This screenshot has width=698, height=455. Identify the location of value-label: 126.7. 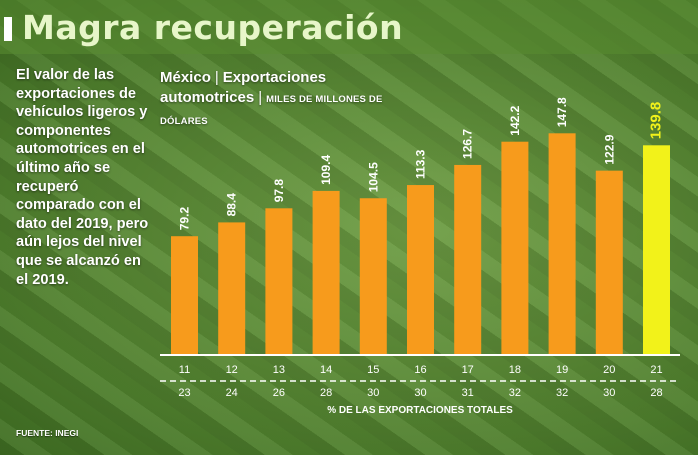
(468, 144).